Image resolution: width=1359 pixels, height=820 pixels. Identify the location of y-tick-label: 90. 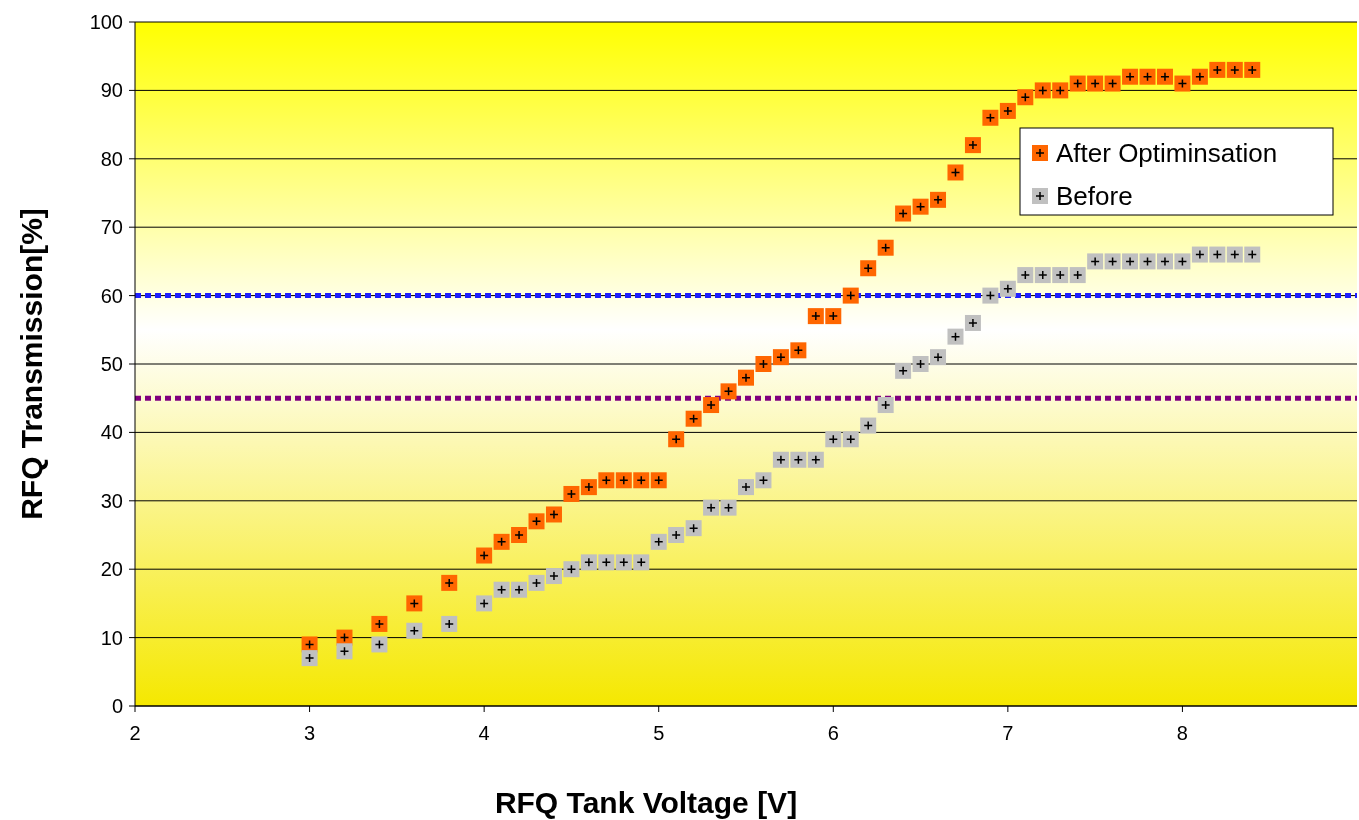
(111, 90).